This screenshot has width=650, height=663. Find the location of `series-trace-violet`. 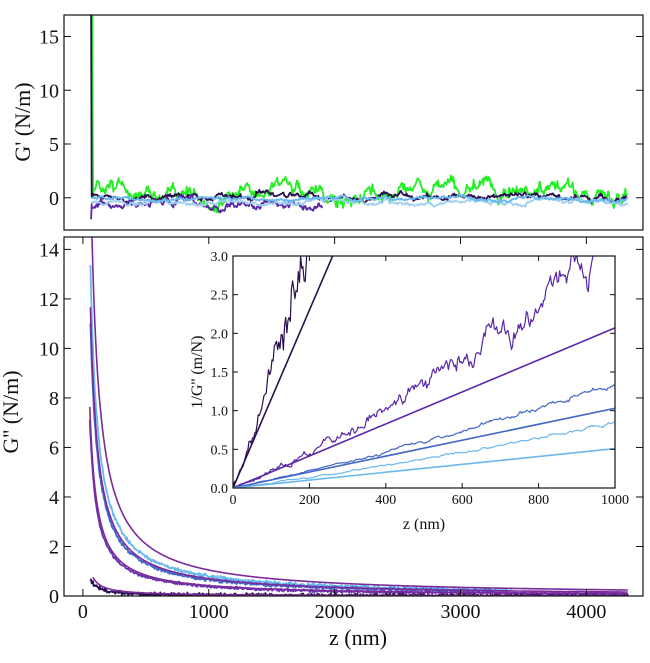

series-trace-violet is located at coordinates (206, 206).